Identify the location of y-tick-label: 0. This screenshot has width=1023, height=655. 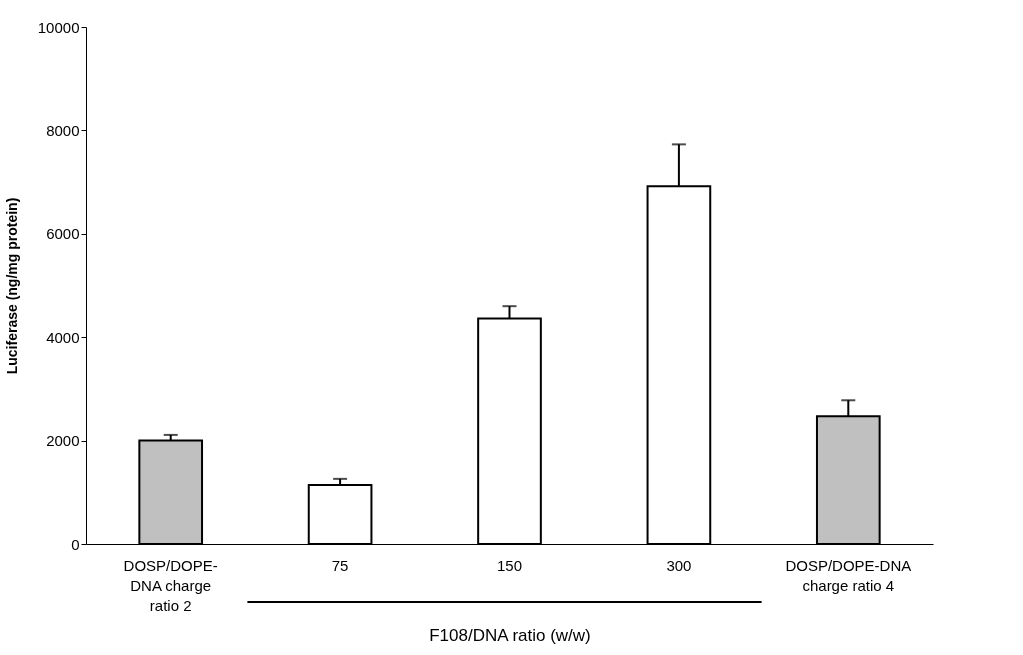
(75, 544).